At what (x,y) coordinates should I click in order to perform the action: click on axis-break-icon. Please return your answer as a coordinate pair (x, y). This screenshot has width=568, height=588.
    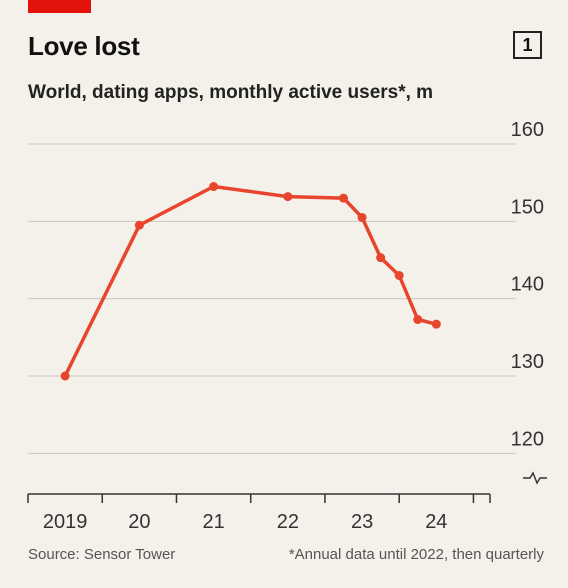
    Looking at the image, I should click on (535, 478).